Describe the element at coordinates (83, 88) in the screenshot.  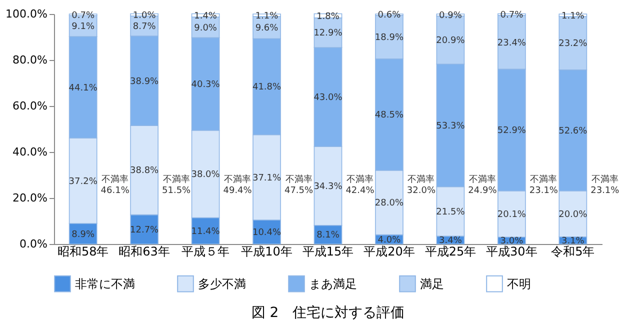
I see `data-label: 44.1%` at that location.